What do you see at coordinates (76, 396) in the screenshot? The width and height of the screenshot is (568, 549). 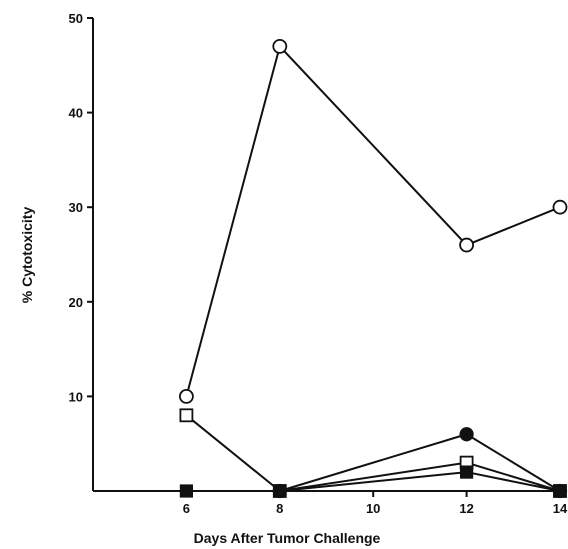 I see `y-tick-label: 10` at bounding box center [76, 396].